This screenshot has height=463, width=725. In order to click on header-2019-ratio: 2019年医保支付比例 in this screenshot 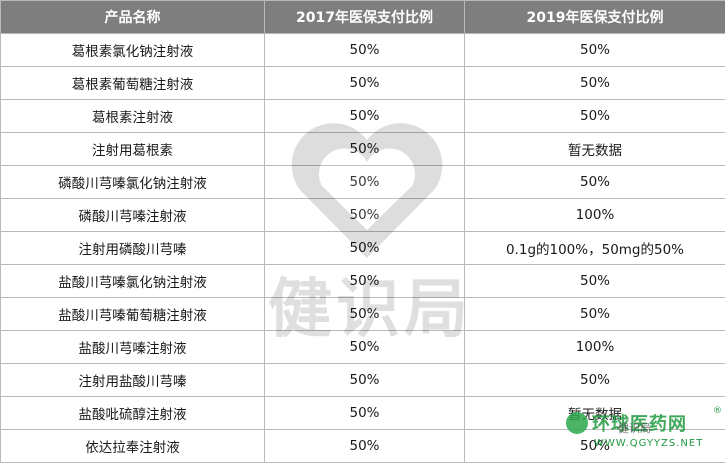, I will do `click(594, 17)`.